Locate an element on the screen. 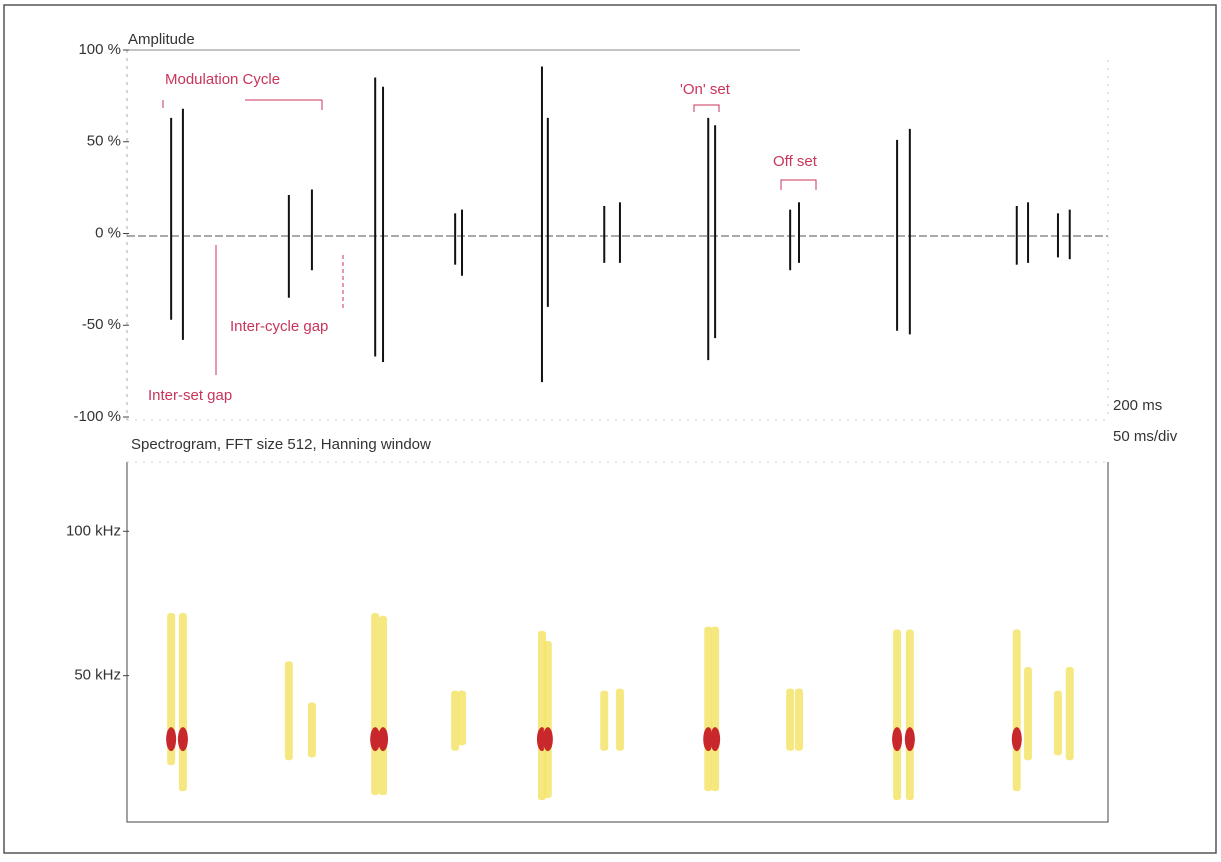 This screenshot has height=862, width=1221. scale-label: 200 ms is located at coordinates (1137, 405).